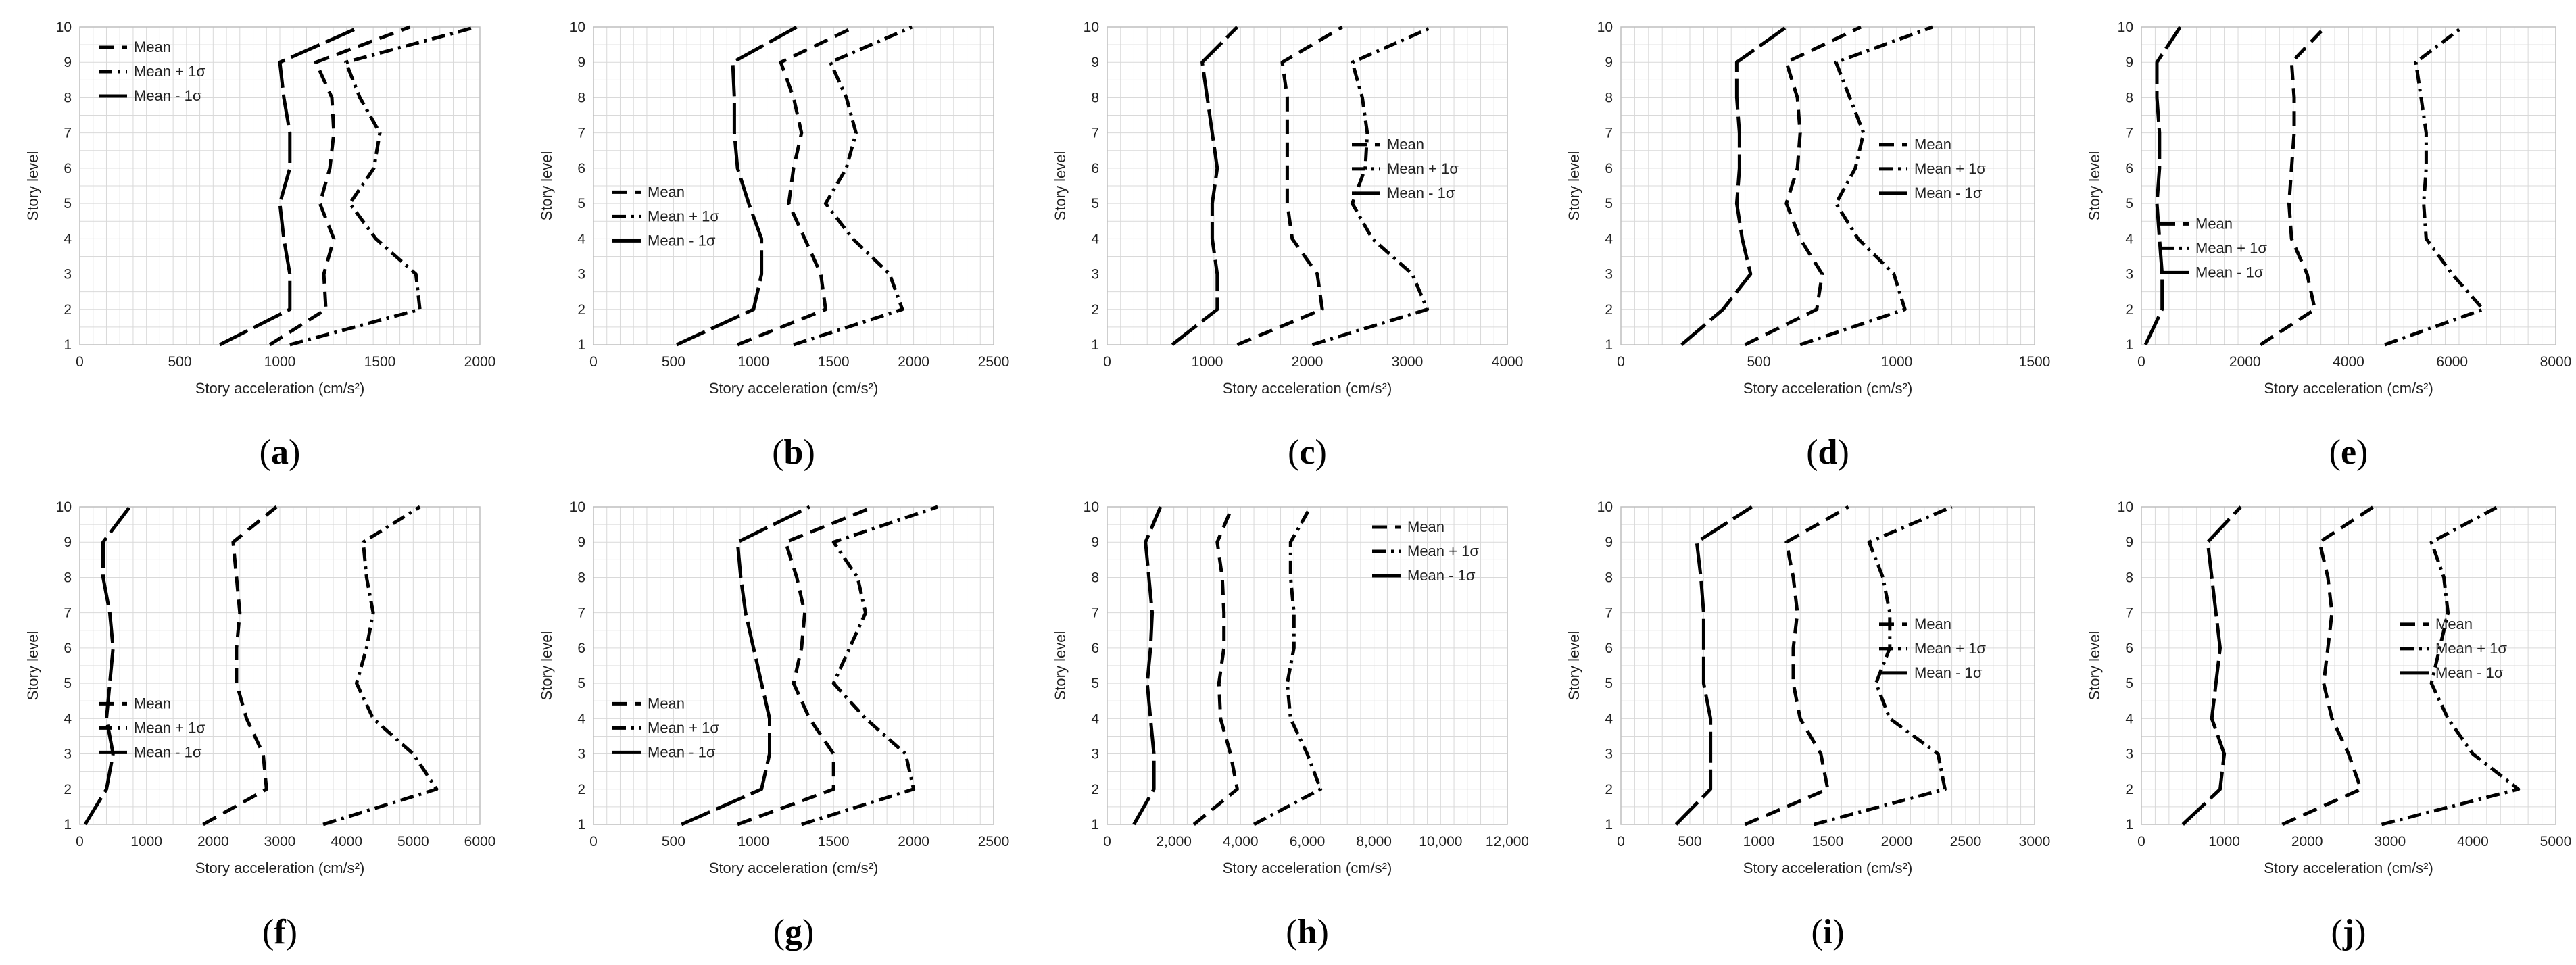 This screenshot has width=2576, height=965. Describe the element at coordinates (994, 362) in the screenshot. I see `x-tick-label: 2500` at that location.